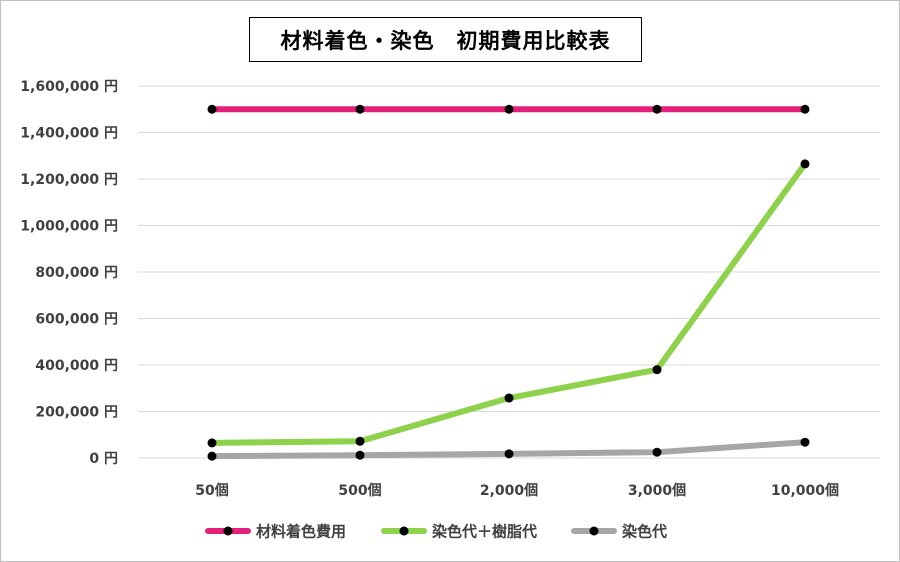  What do you see at coordinates (69, 180) in the screenshot?
I see `y-tick-label: 1,200,000 円` at bounding box center [69, 180].